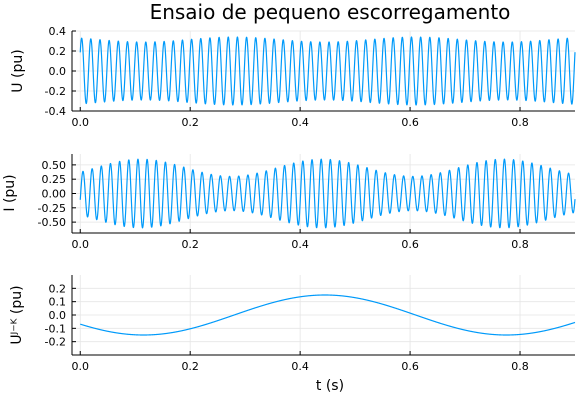  What do you see at coordinates (80, 244) in the screenshot?
I see `current-x-tick-label: 0.0` at bounding box center [80, 244].